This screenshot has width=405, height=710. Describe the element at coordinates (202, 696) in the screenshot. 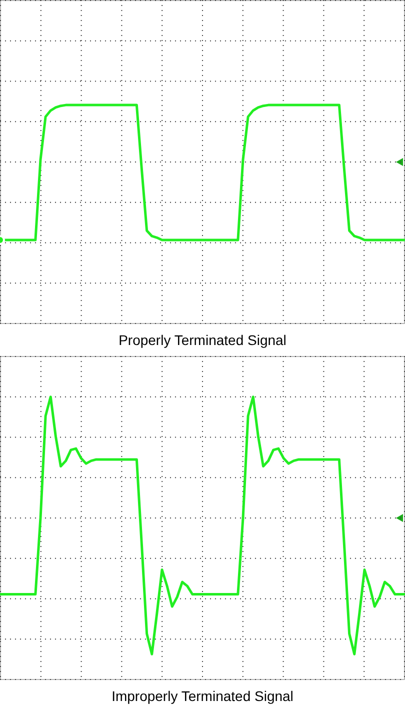

I see `text: Improperly Terminated Signal` at that location.